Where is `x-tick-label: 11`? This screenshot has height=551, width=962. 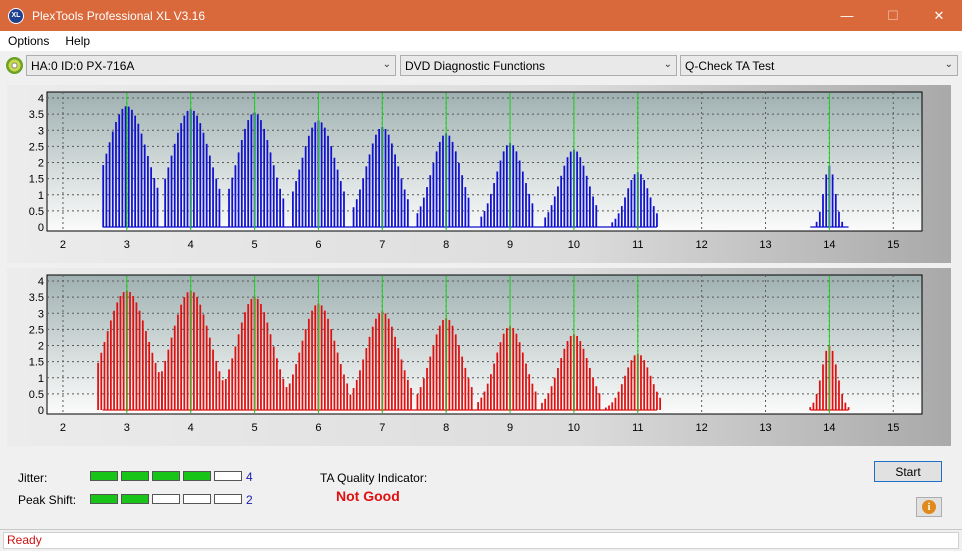 x-tick-label: 11 is located at coordinates (637, 428).